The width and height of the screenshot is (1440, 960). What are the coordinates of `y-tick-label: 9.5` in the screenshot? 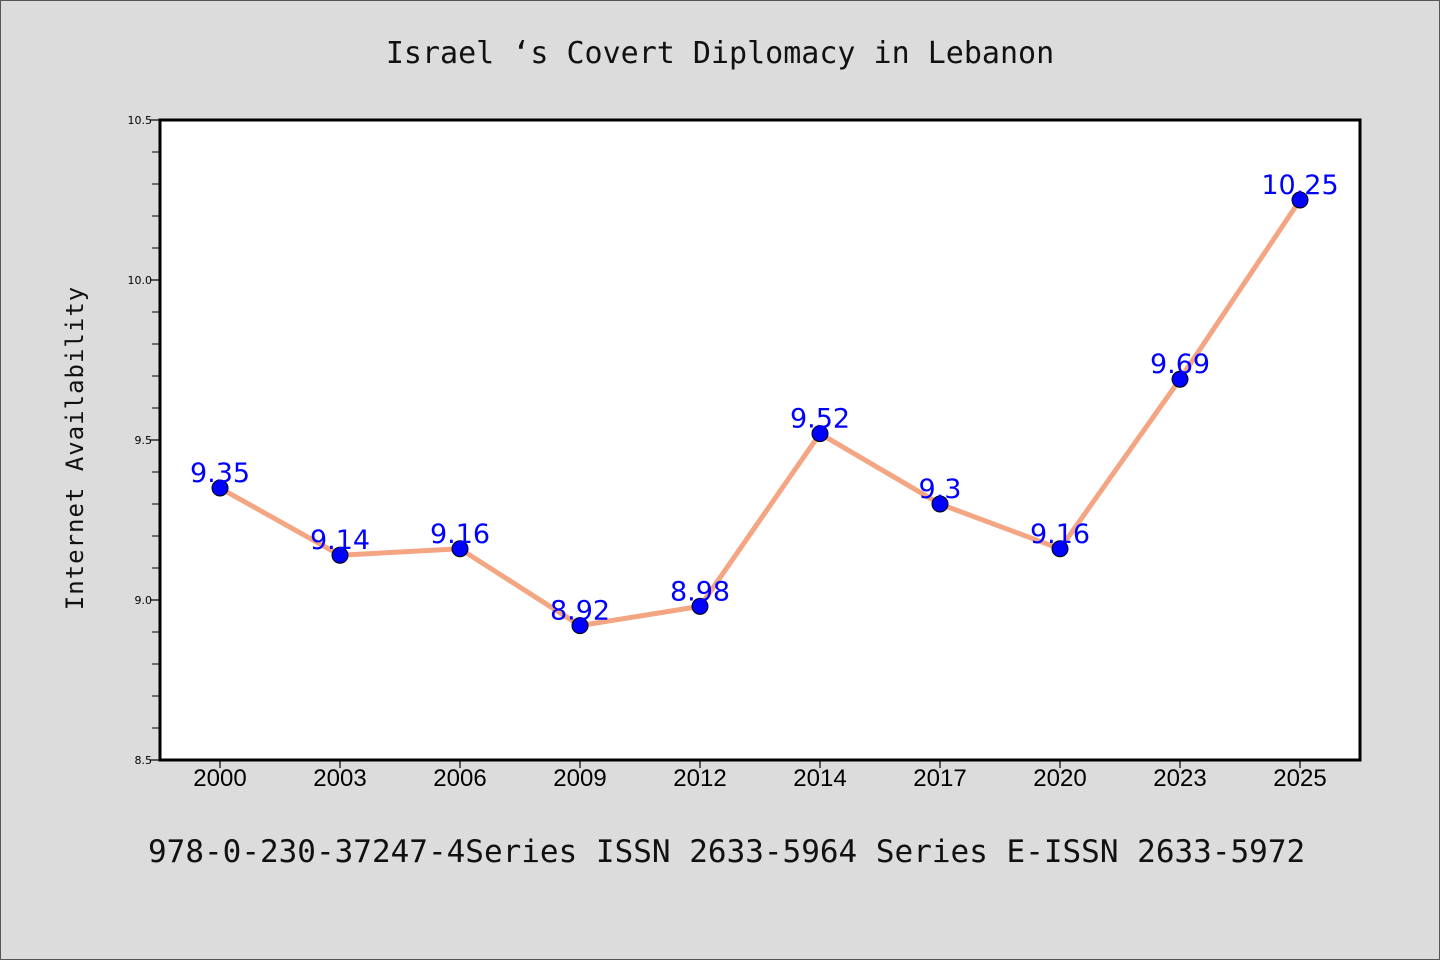 It's located at (144, 440).